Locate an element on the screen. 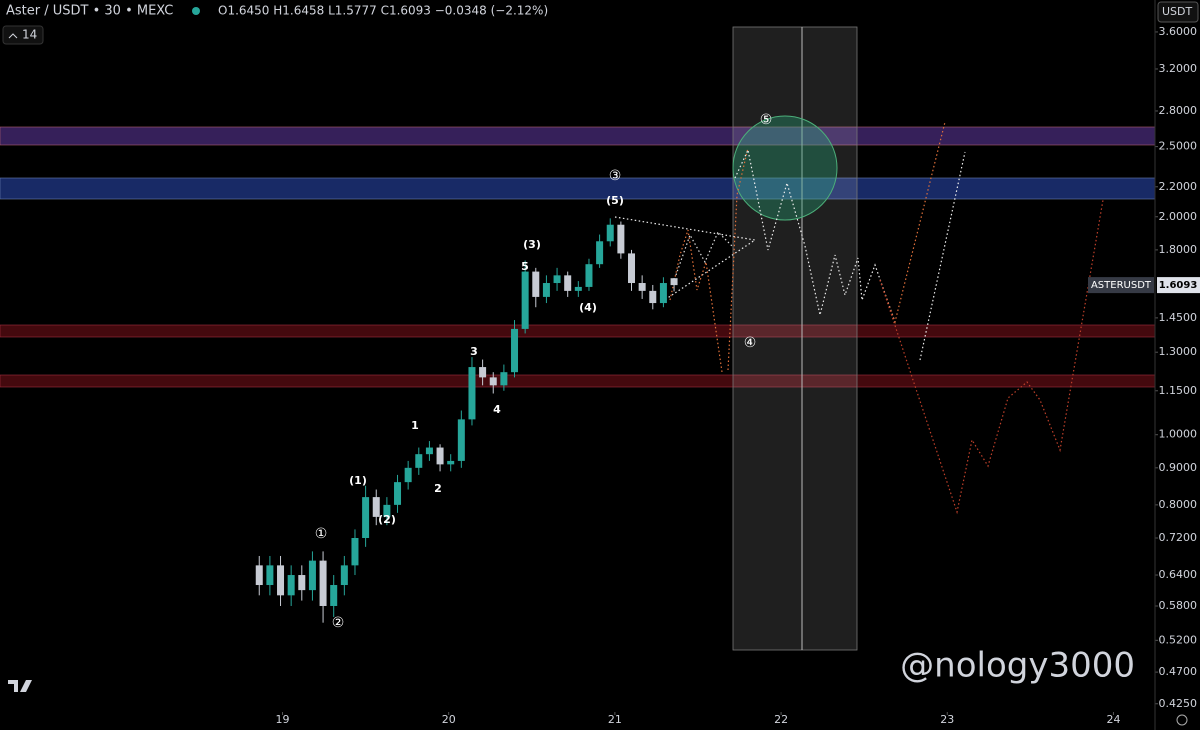  wave-label: (4) is located at coordinates (588, 307).